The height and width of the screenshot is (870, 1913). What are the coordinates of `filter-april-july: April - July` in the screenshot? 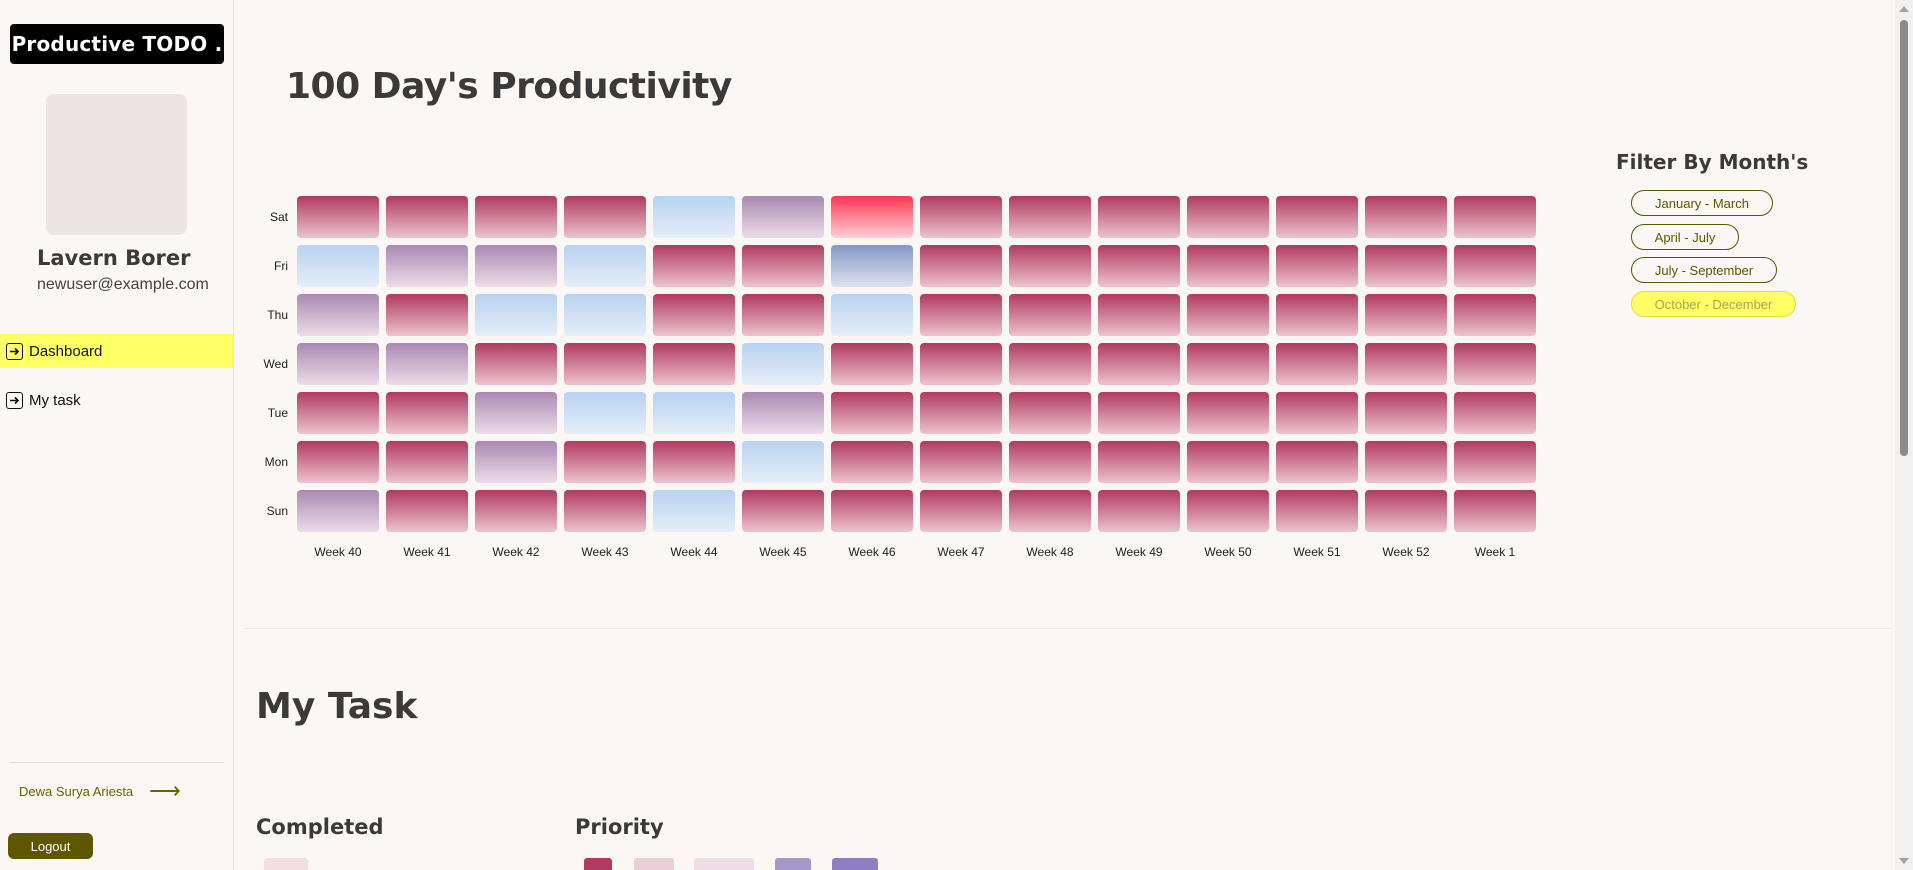 It's located at (1685, 237).